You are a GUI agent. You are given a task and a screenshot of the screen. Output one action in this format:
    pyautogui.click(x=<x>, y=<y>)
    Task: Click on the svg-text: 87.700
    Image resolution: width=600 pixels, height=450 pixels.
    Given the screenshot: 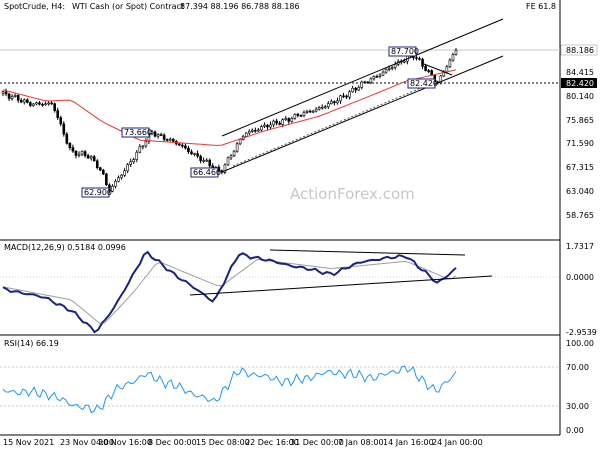 What is the action you would take?
    pyautogui.click(x=405, y=51)
    